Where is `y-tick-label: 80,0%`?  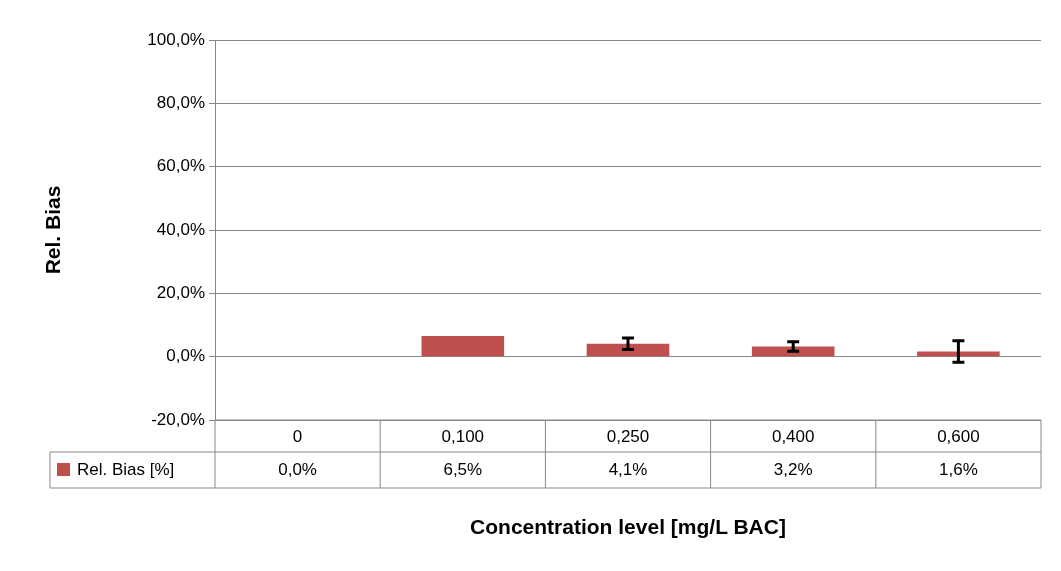 y-tick-label: 80,0% is located at coordinates (180, 103).